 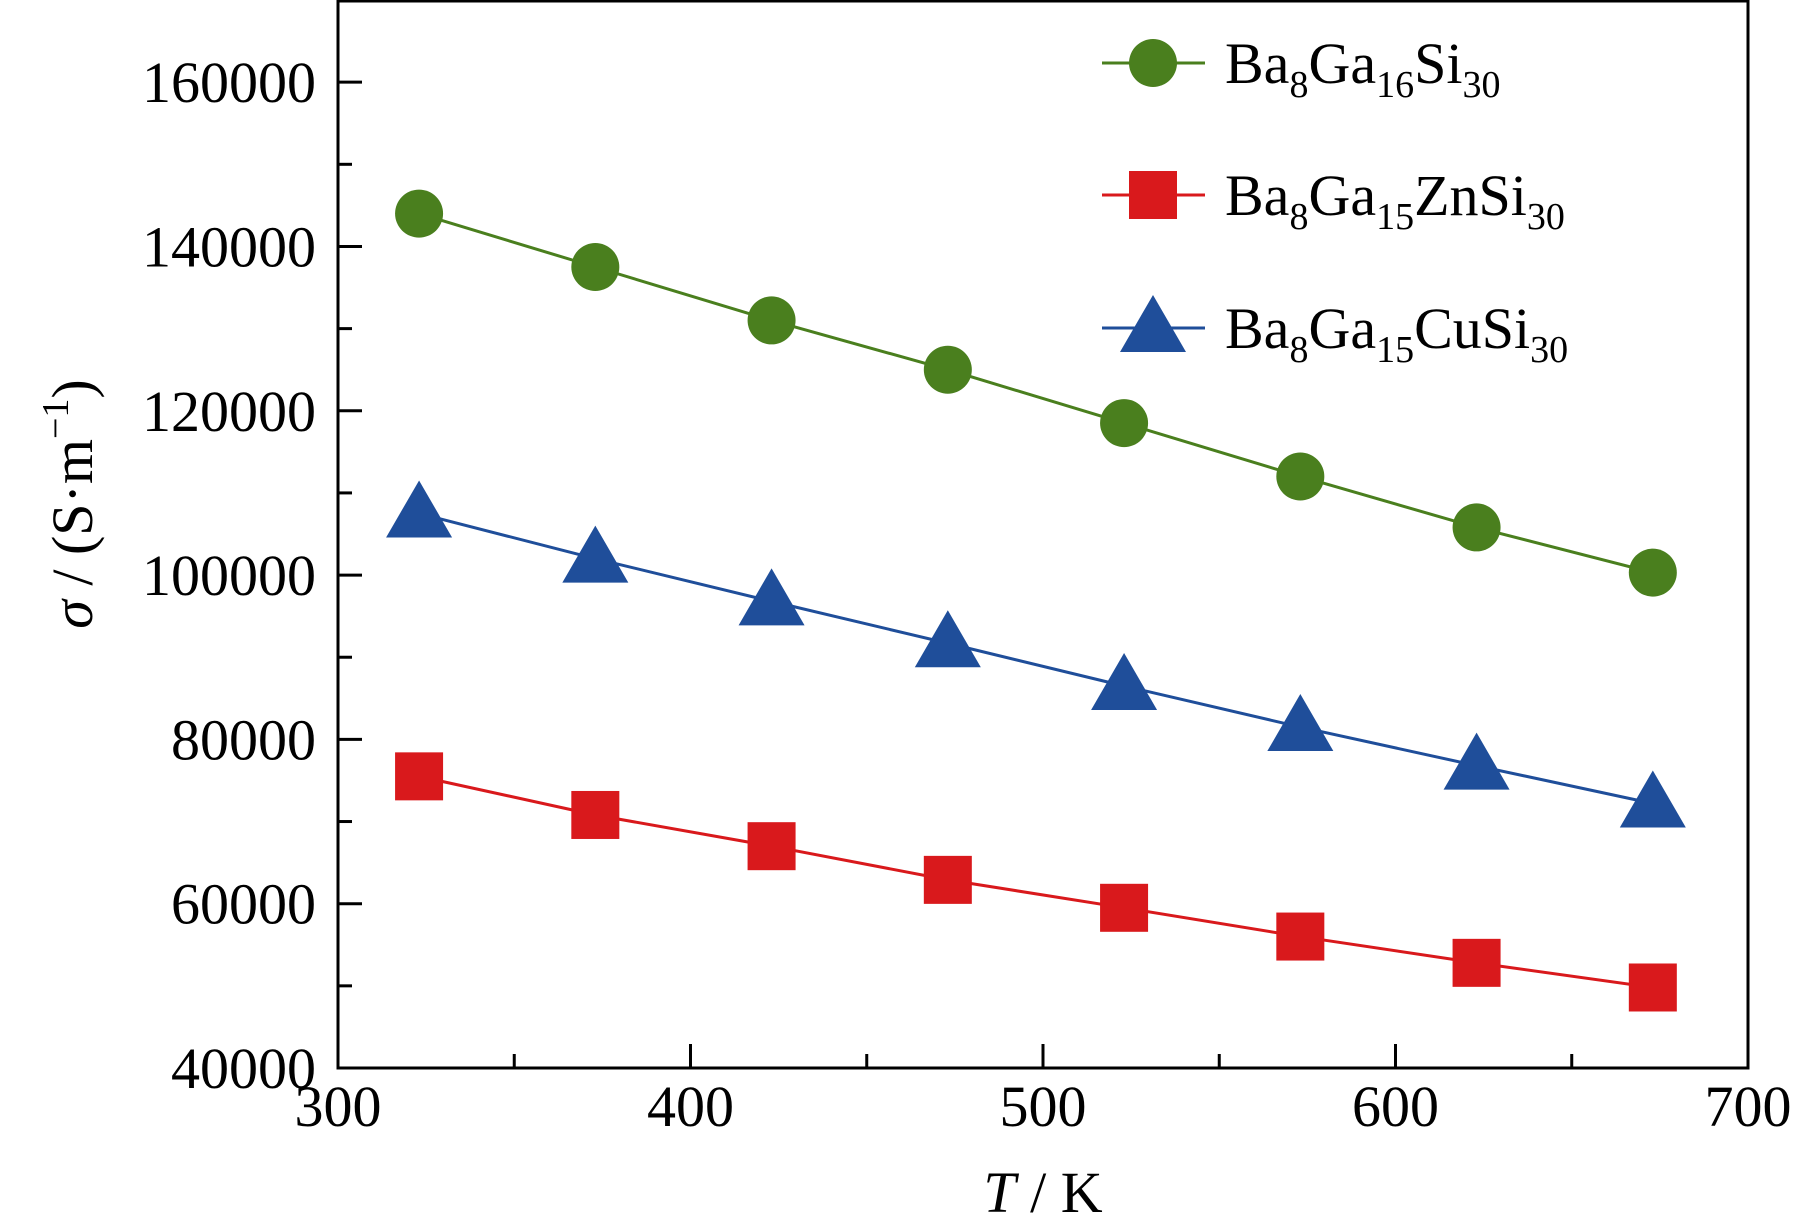 I want to click on x-tick-label: 400, so click(x=690, y=1106).